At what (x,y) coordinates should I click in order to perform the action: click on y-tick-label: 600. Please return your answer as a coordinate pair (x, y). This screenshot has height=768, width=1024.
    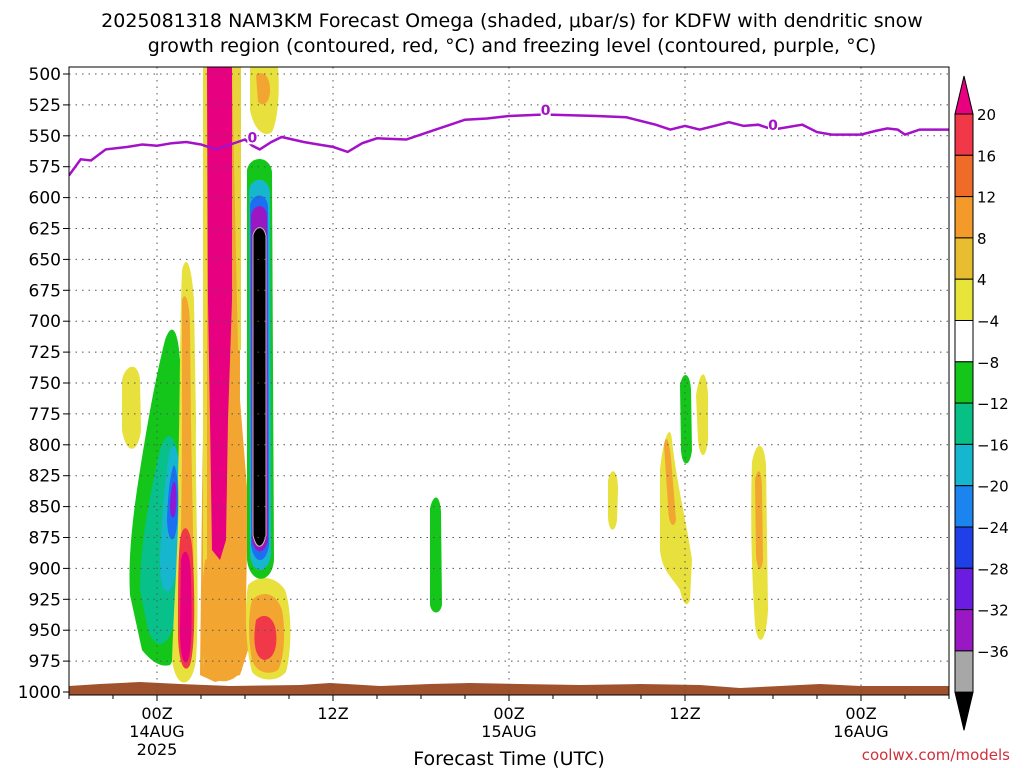
    Looking at the image, I should click on (45, 199).